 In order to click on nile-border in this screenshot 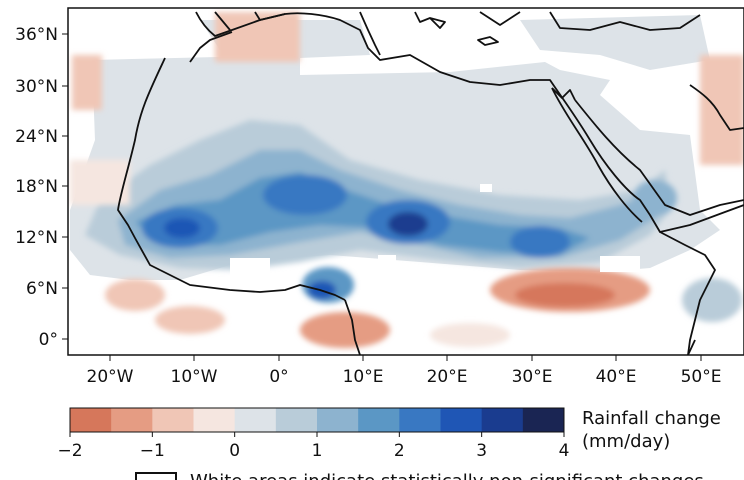, I will do `click(211, 47)`.